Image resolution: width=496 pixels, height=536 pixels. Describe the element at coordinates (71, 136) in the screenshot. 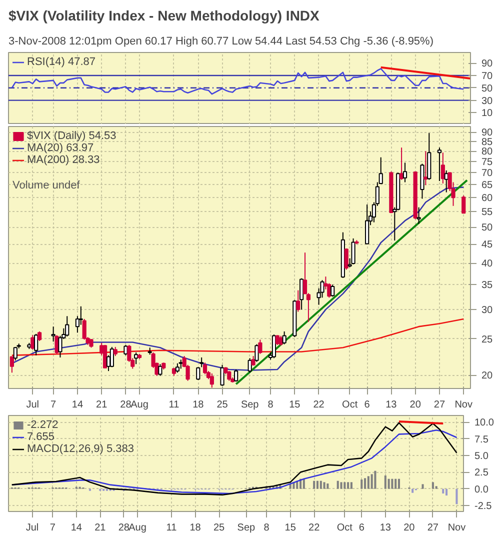

I see `legend-label: $VIX (Daily) 54.53` at that location.